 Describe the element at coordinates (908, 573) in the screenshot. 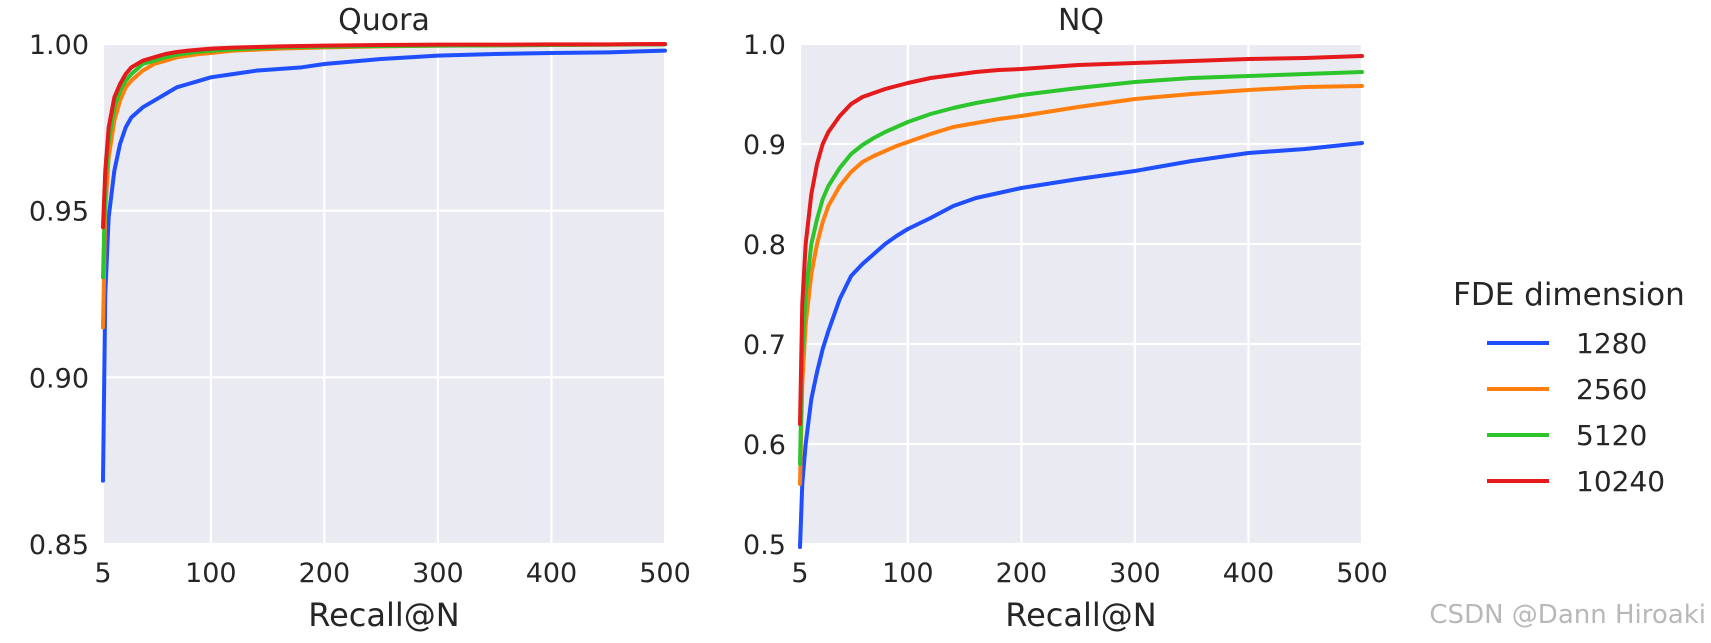

I see `nq-x-tick-label: 100` at that location.